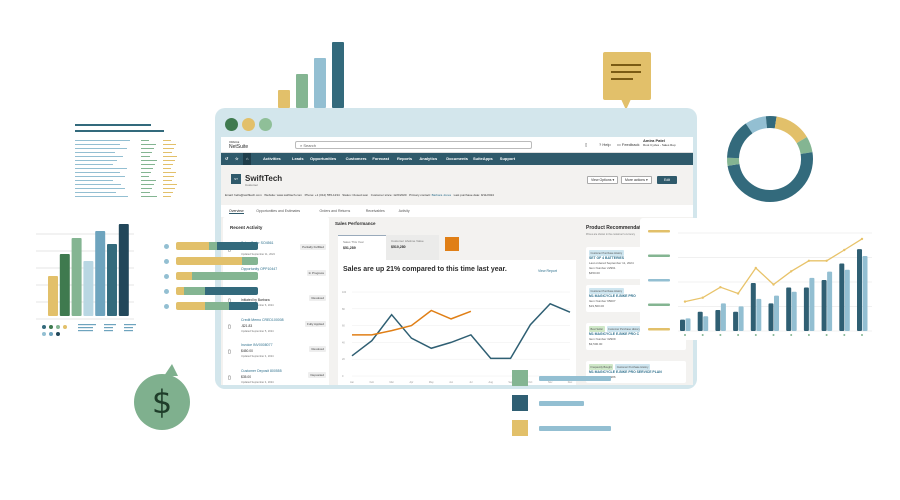 The height and width of the screenshot is (500, 900). What do you see at coordinates (441, 195) in the screenshot?
I see `primary-contact-link: Barbara Jones` at bounding box center [441, 195].